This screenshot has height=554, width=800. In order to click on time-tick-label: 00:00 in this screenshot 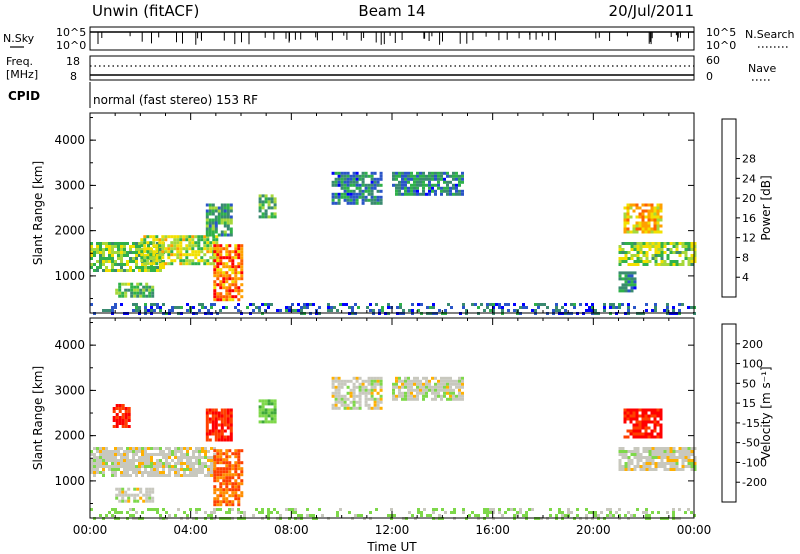, I will do `click(694, 530)`.